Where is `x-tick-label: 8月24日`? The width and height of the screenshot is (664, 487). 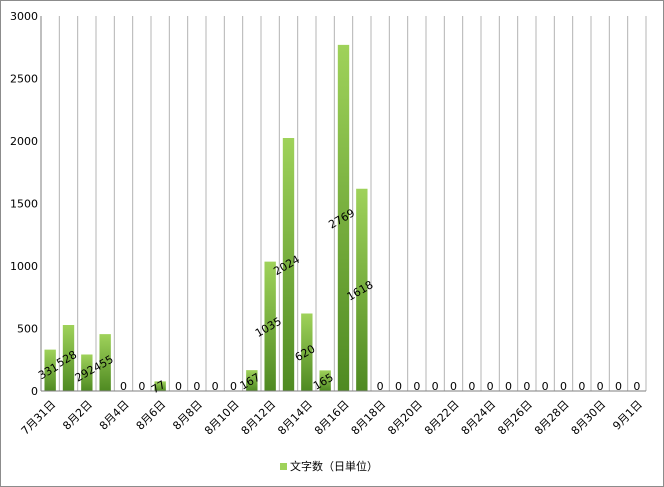 x-tick-label: 8月24日 is located at coordinates (479, 418).